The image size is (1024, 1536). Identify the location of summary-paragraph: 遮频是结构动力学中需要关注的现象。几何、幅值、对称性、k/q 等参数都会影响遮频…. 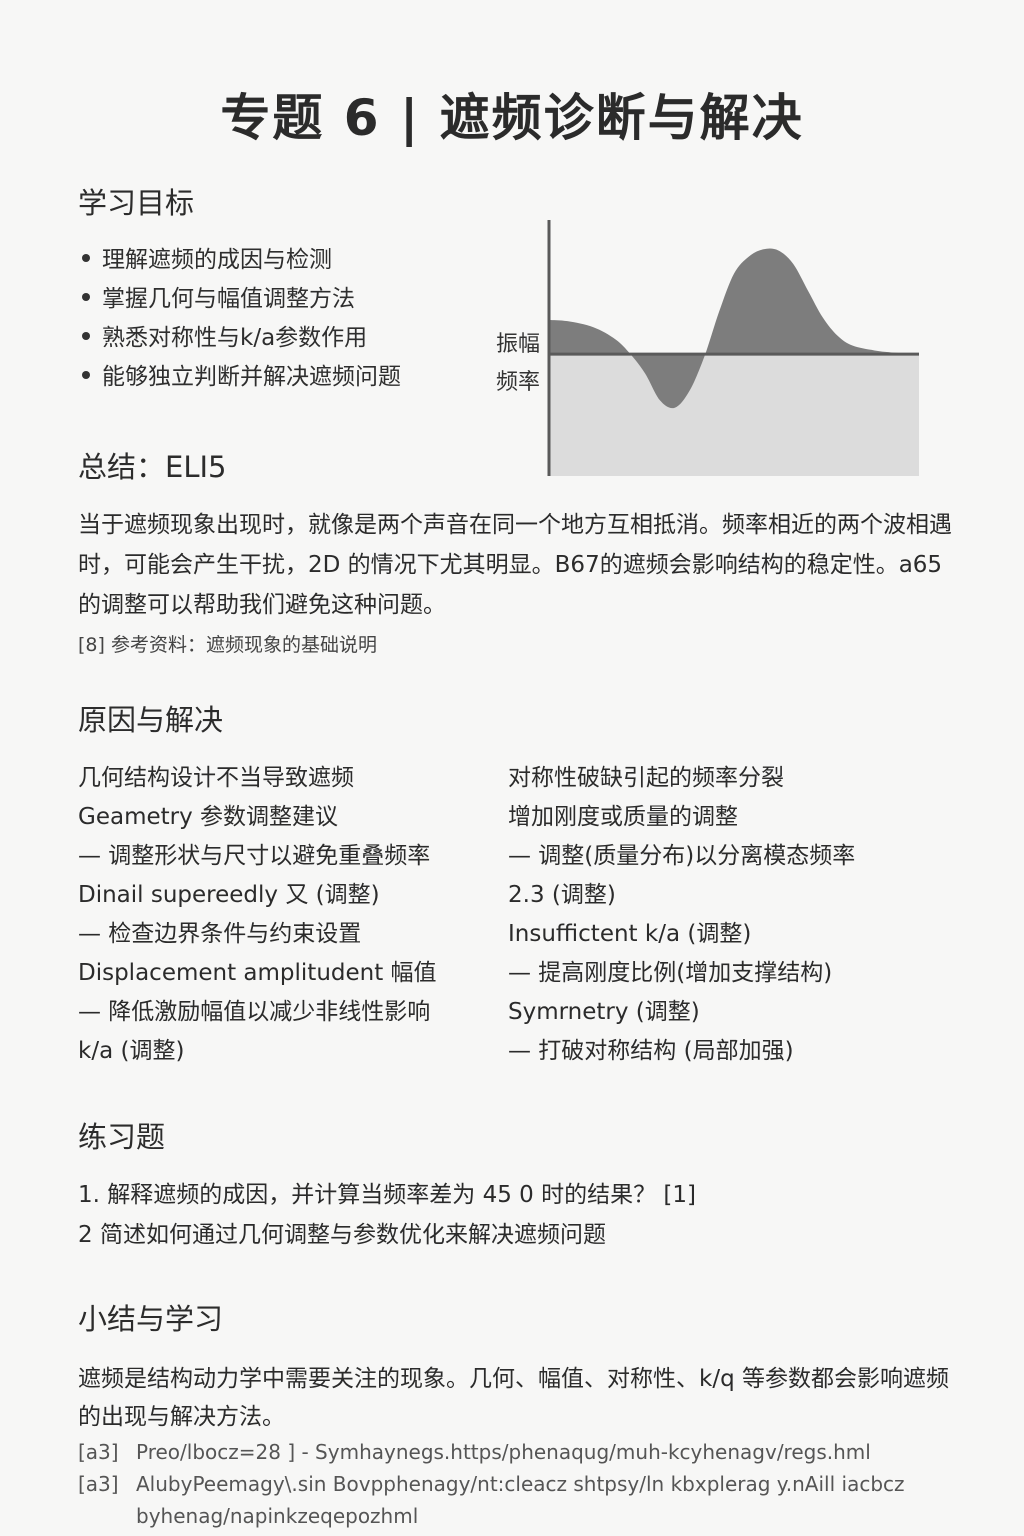
(513, 1398).